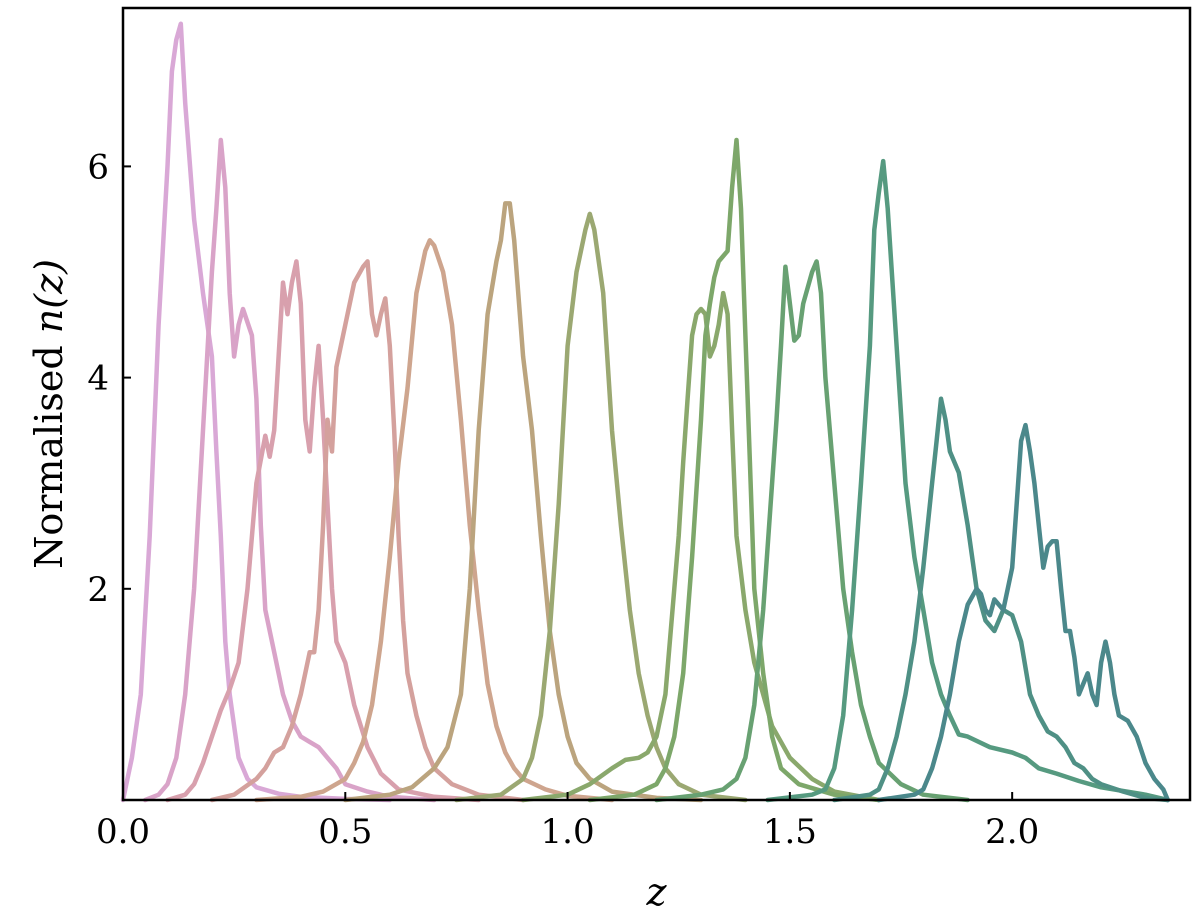 The height and width of the screenshot is (916, 1200). I want to click on x-tick-label: 1.0, so click(568, 832).